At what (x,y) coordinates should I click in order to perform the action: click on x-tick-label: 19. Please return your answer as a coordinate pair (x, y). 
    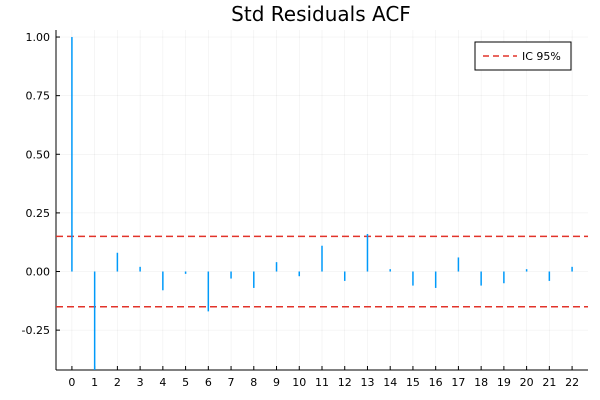
    Looking at the image, I should click on (504, 382).